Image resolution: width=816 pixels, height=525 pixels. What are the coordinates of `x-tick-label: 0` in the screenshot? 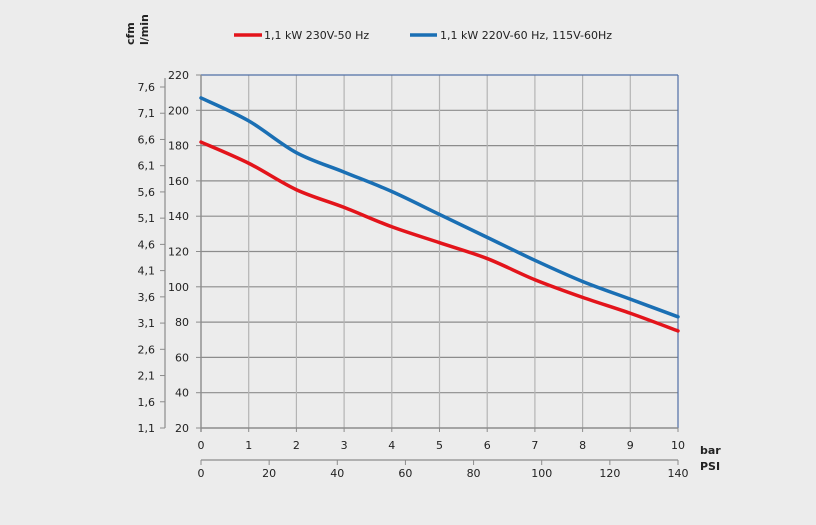 It's located at (201, 445).